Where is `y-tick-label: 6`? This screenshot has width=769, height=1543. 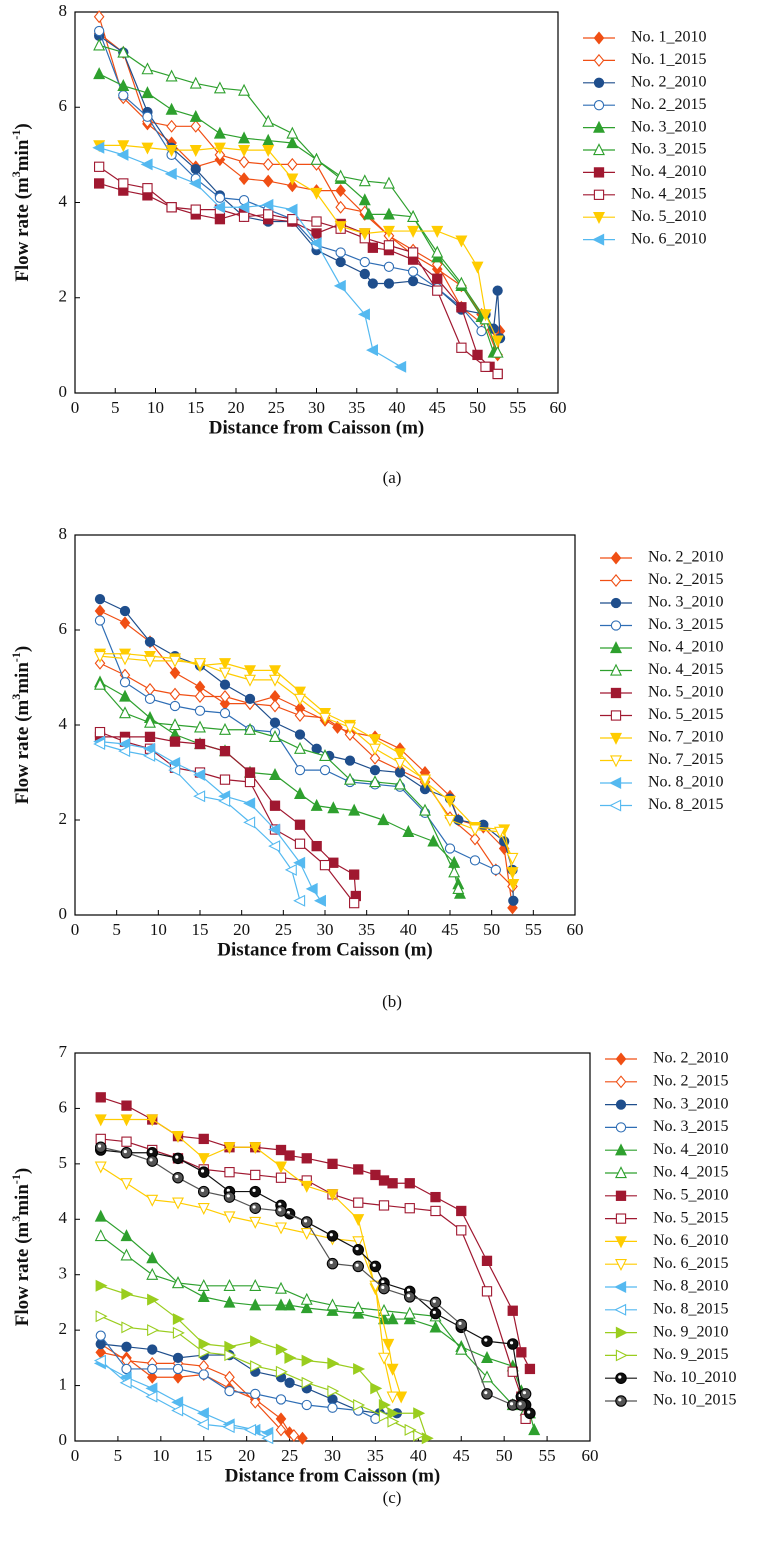
y-tick-label: 6 is located at coordinates (63, 105).